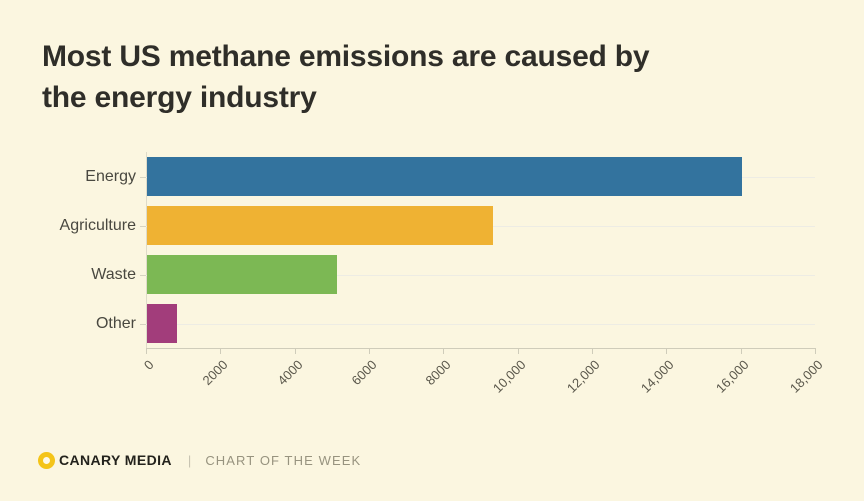  What do you see at coordinates (146, 250) in the screenshot?
I see `y-axis-spine` at bounding box center [146, 250].